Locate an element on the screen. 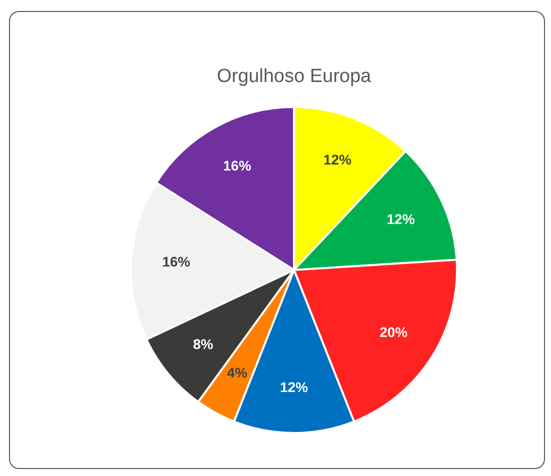 This screenshot has width=551, height=476. chart-title: Orgulhoso Europa is located at coordinates (294, 76).